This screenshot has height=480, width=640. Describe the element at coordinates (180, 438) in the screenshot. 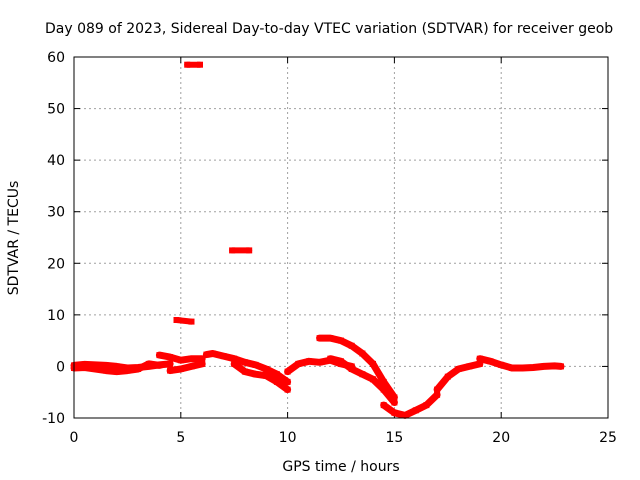

I see `x-tick-label: 5` at that location.